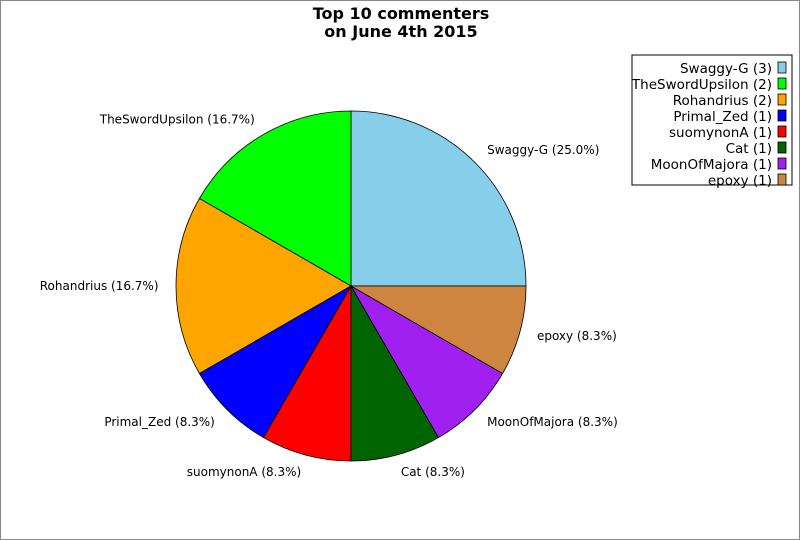 This screenshot has width=800, height=540. Describe the element at coordinates (722, 101) in the screenshot. I see `legend-entry: Rohandrius (2)` at that location.